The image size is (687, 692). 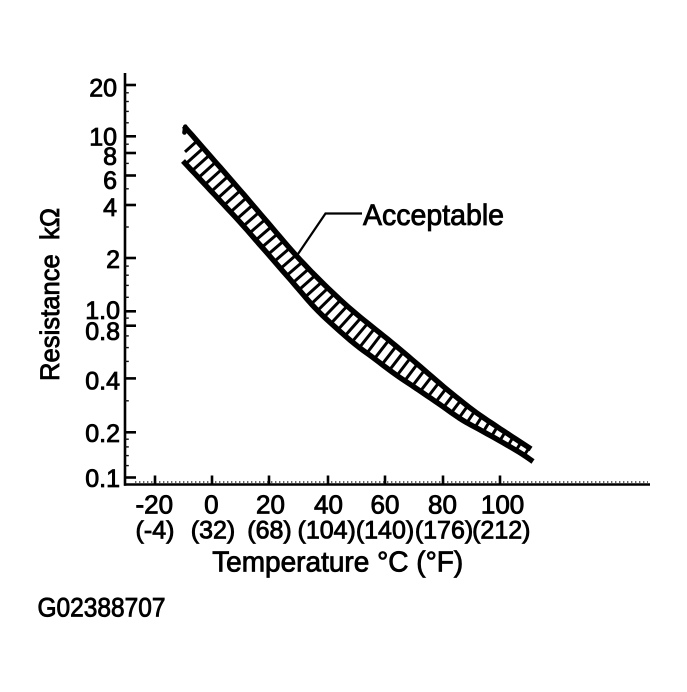 I want to click on svg-text: 2, so click(x=113, y=260).